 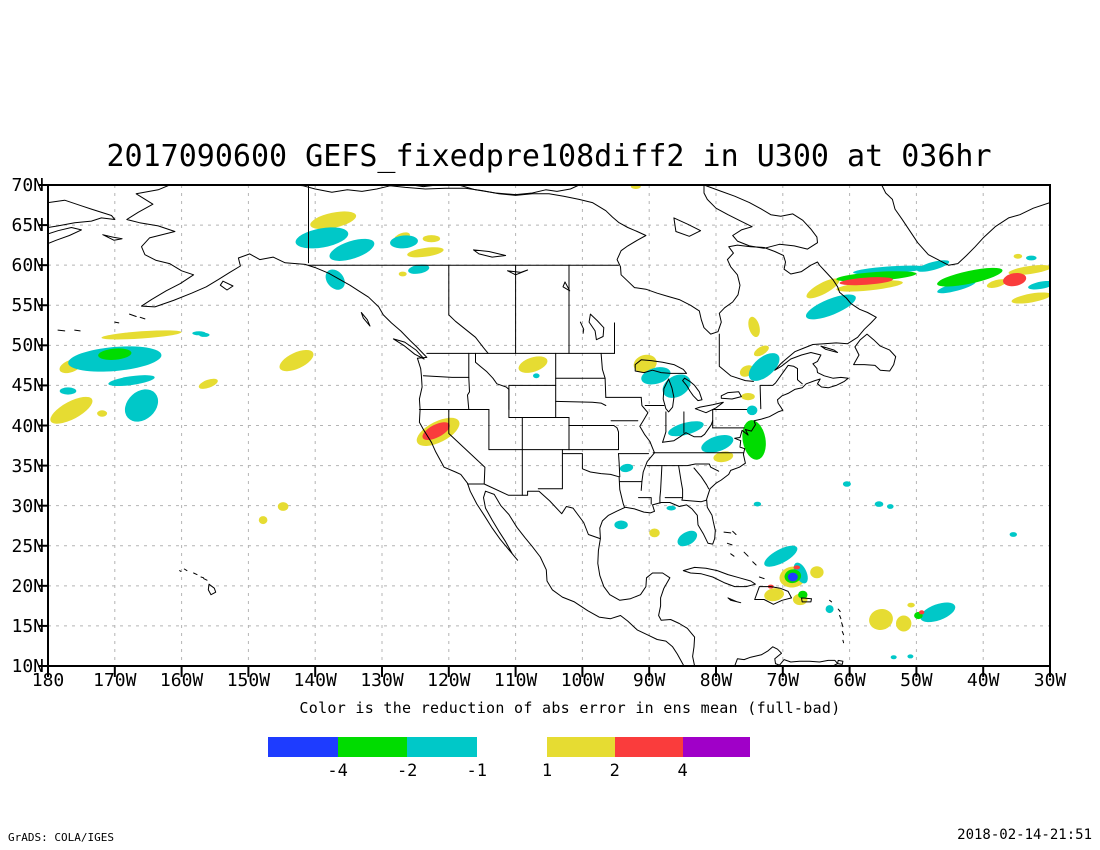 I want to click on x-tick-label: 40W, so click(x=983, y=680).